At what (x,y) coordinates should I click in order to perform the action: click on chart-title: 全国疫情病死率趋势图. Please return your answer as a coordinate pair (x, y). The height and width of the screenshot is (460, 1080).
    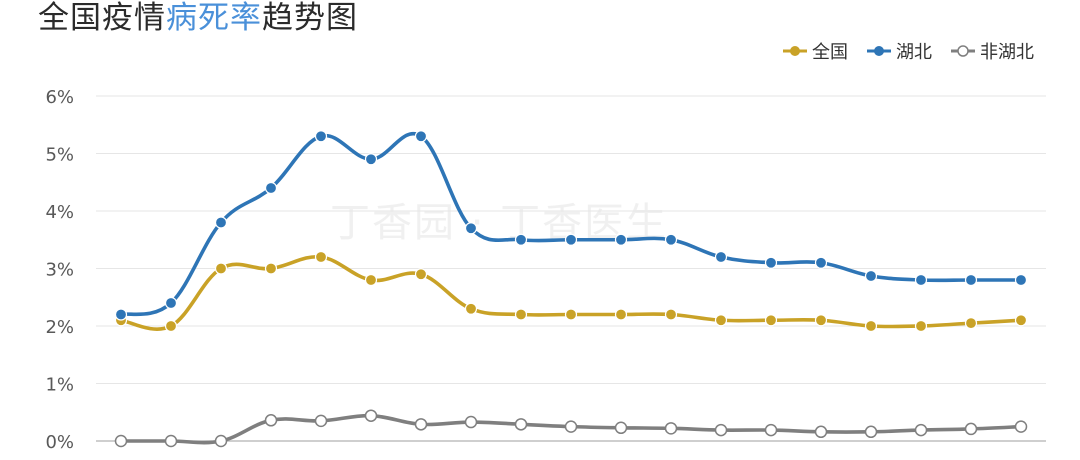
    Looking at the image, I should click on (198, 18).